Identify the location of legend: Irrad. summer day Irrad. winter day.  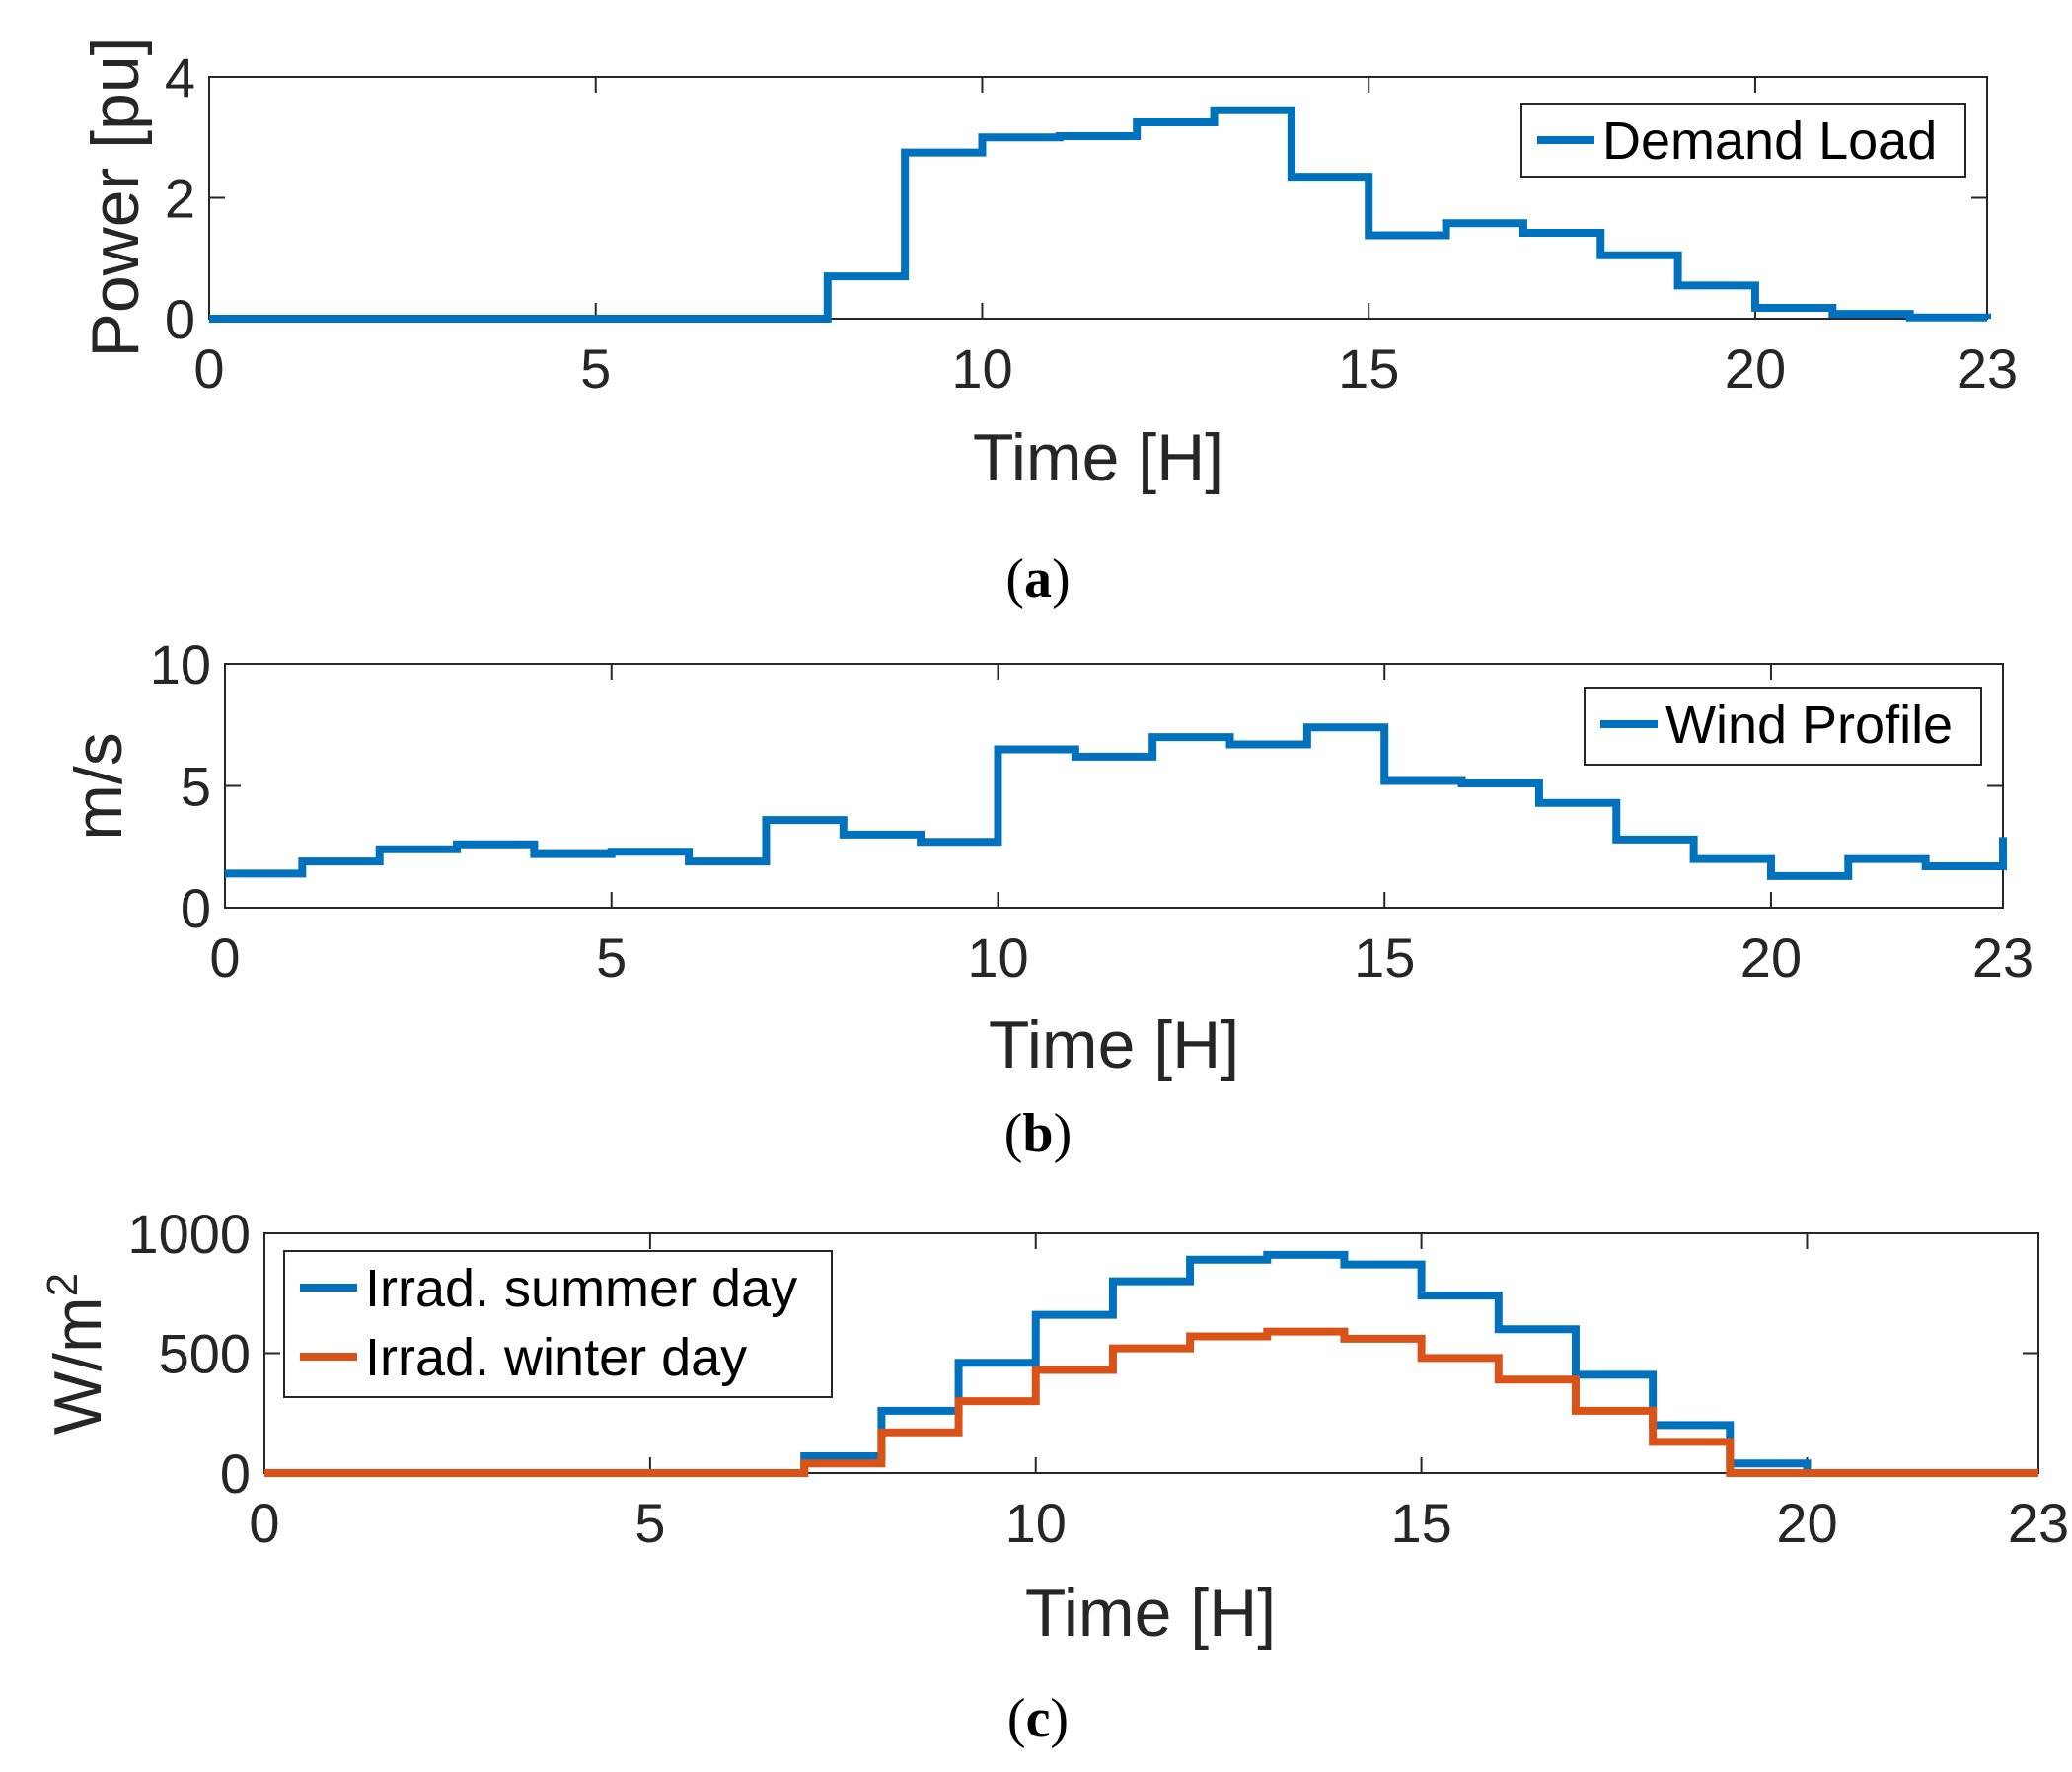
(558, 1324).